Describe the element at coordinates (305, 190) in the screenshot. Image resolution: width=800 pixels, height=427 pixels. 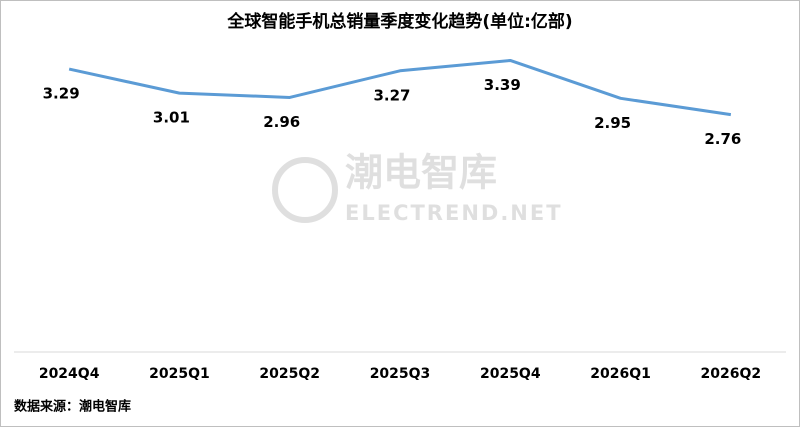
I see `watermark-logo` at that location.